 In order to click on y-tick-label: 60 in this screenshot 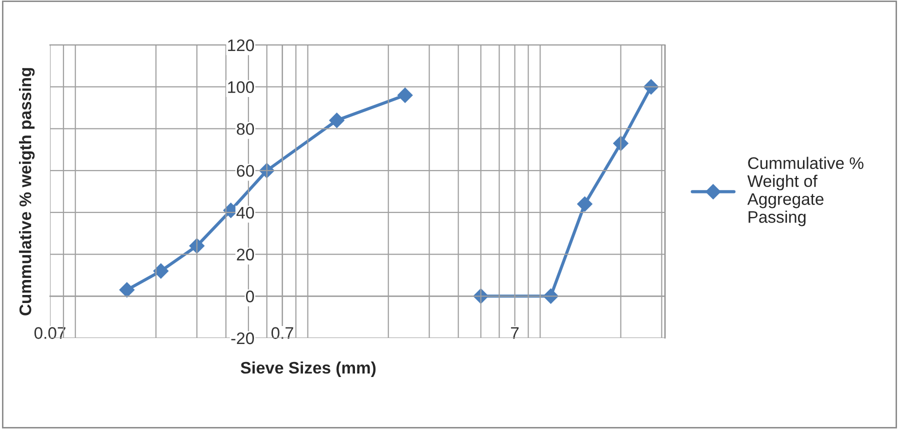, I will do `click(245, 170)`.